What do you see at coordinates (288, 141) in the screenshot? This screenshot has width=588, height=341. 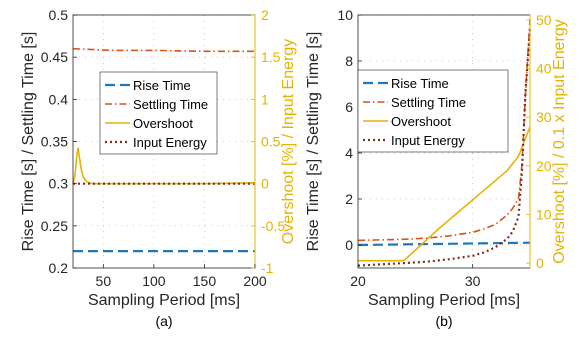 I see `y2-axis-label: Overshoot [%] / Input Energy` at bounding box center [288, 141].